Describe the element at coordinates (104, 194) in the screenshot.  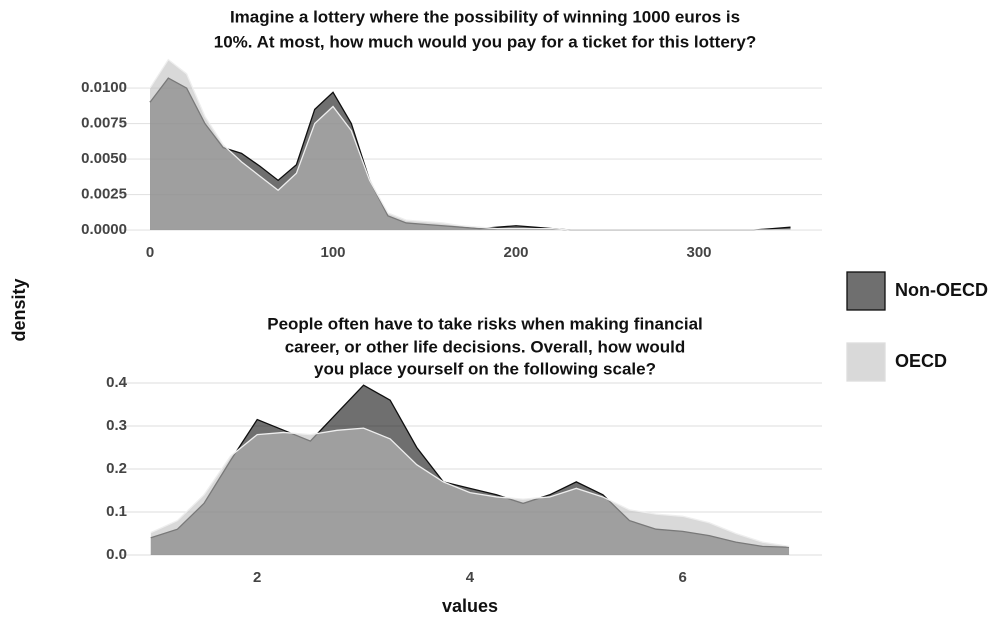
I see `y-tick-label: 0.0025` at that location.